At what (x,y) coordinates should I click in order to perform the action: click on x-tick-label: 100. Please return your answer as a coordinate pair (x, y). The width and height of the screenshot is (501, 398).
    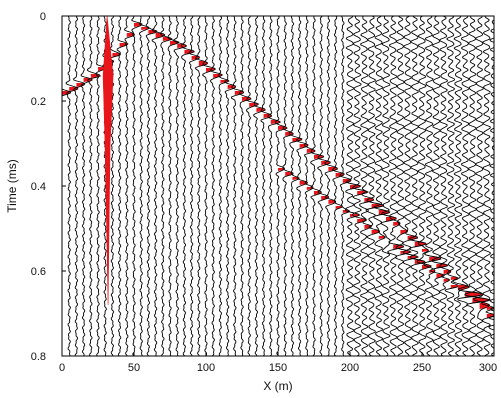
    Looking at the image, I should click on (206, 368).